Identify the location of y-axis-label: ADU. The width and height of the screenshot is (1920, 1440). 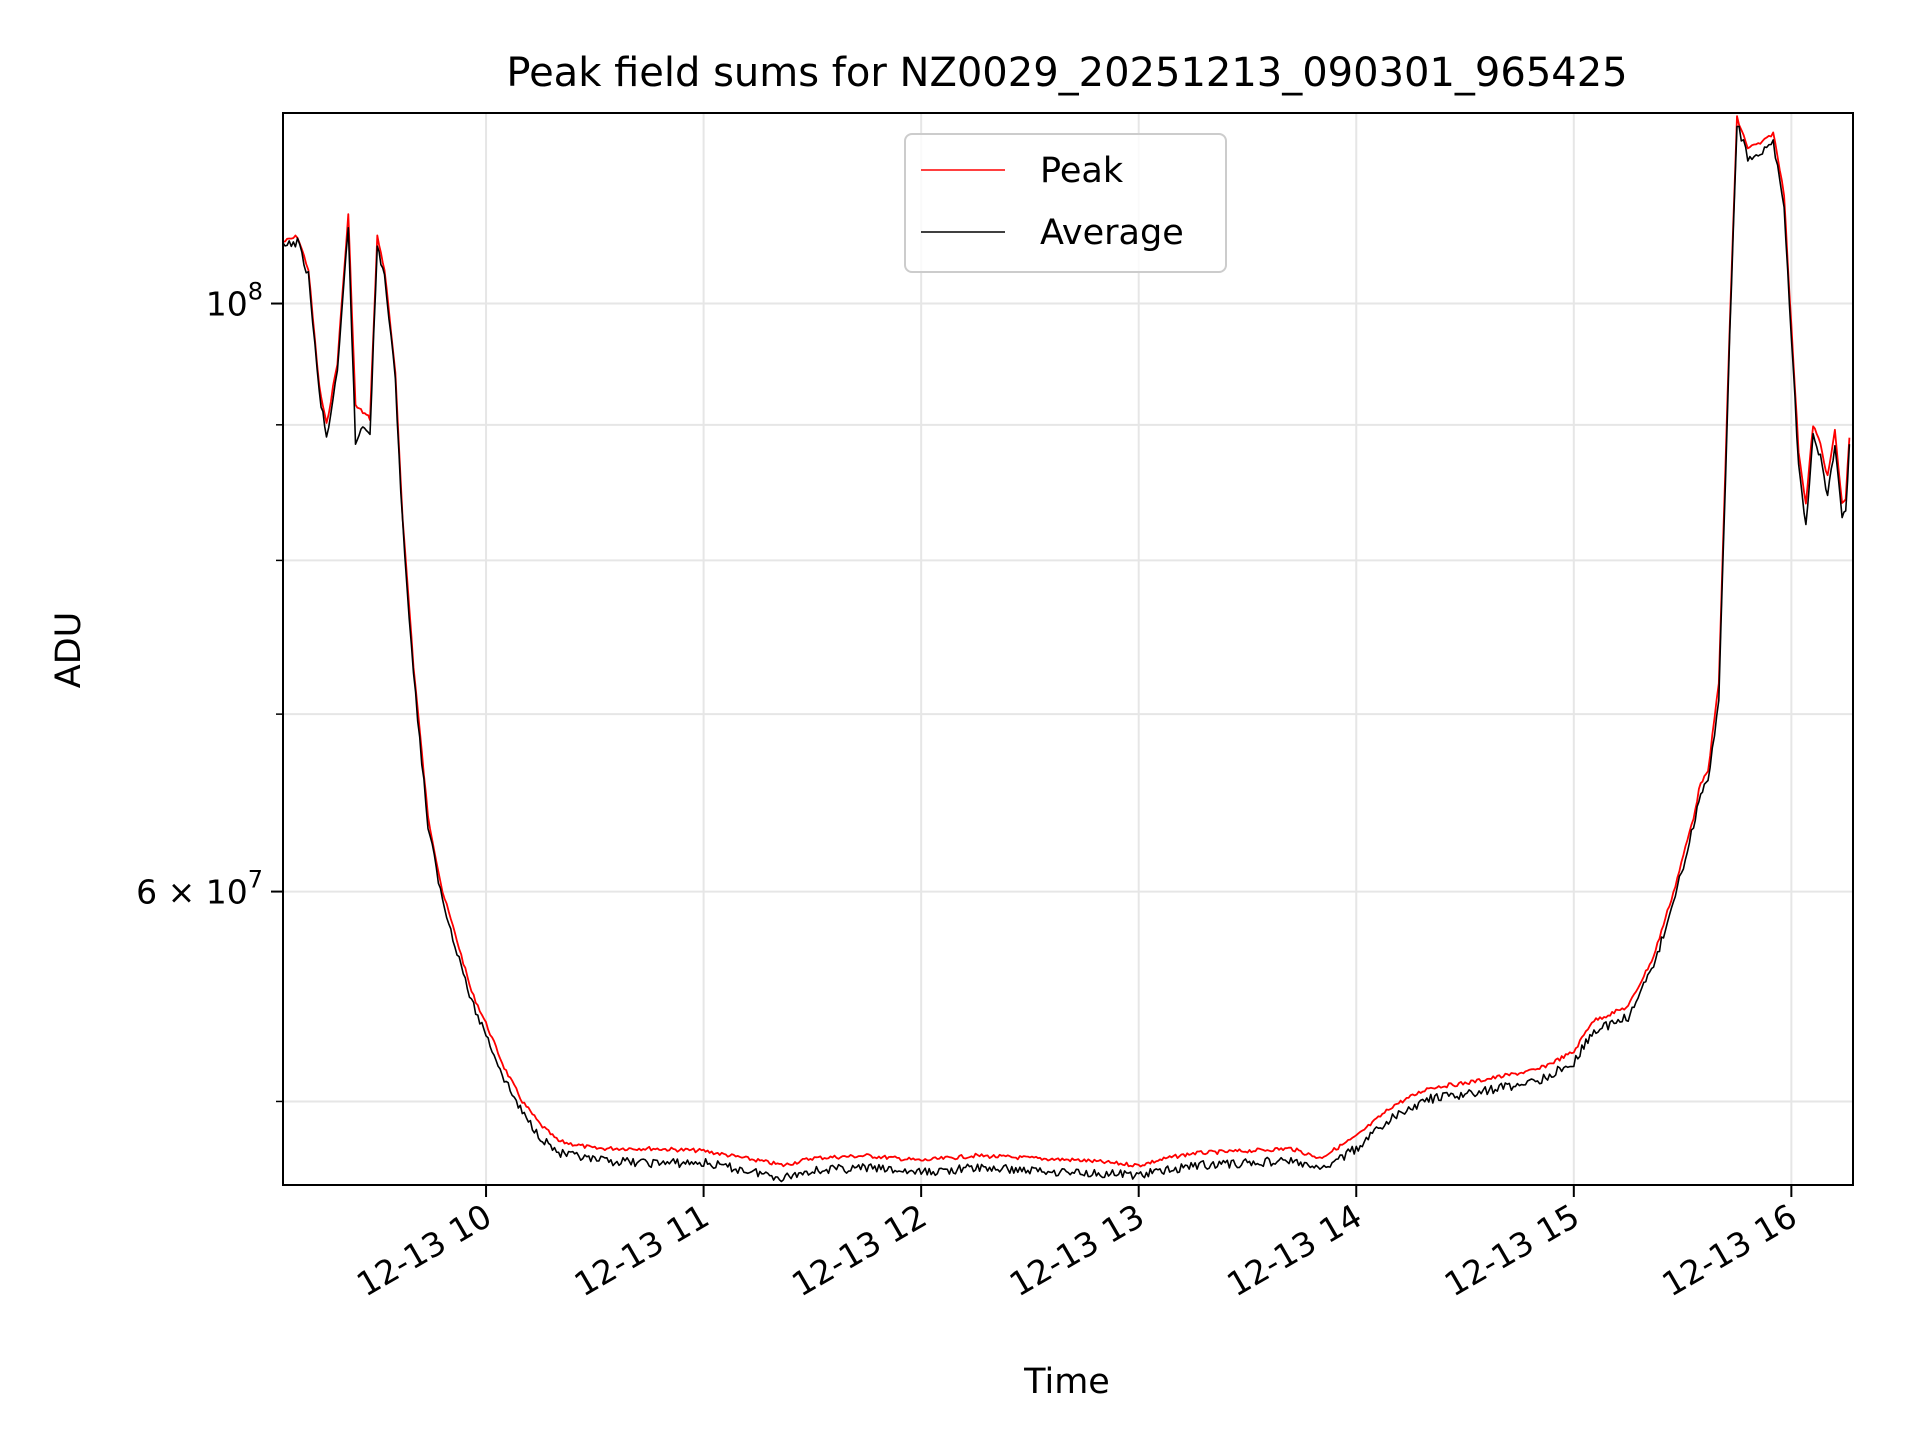
(69, 650).